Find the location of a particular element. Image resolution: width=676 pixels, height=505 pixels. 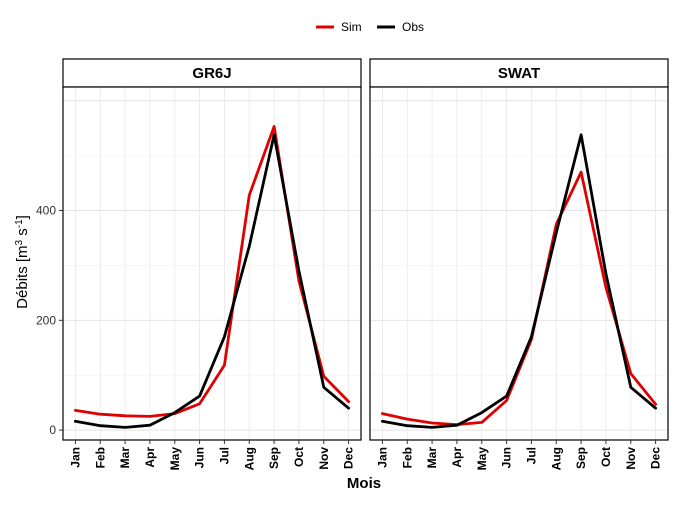

panel-title: SWAT is located at coordinates (519, 73).